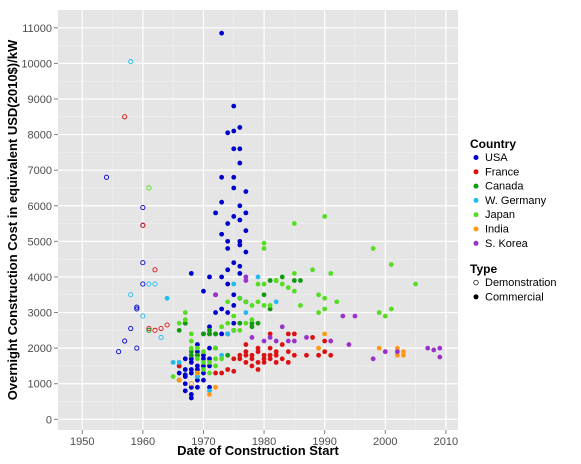 The image size is (581, 464). What do you see at coordinates (483, 269) in the screenshot?
I see `legend-title: Type` at bounding box center [483, 269].